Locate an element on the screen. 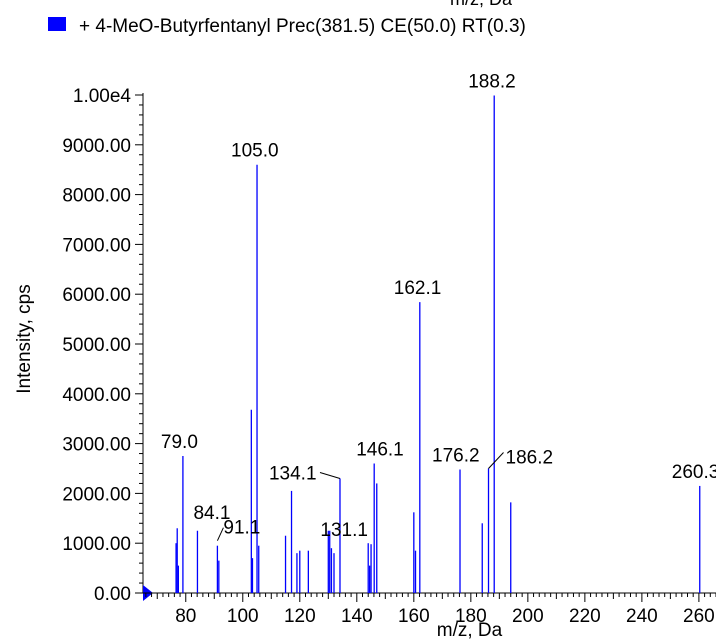  peak-label: 162.1 is located at coordinates (418, 288).